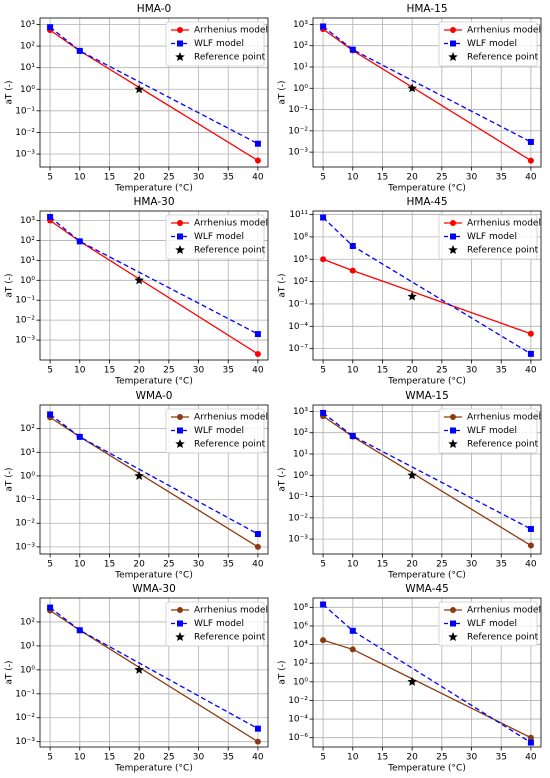  What do you see at coordinates (298, 110) in the screenshot?
I see `y-tick-label: 10⁻¹` at bounding box center [298, 110].